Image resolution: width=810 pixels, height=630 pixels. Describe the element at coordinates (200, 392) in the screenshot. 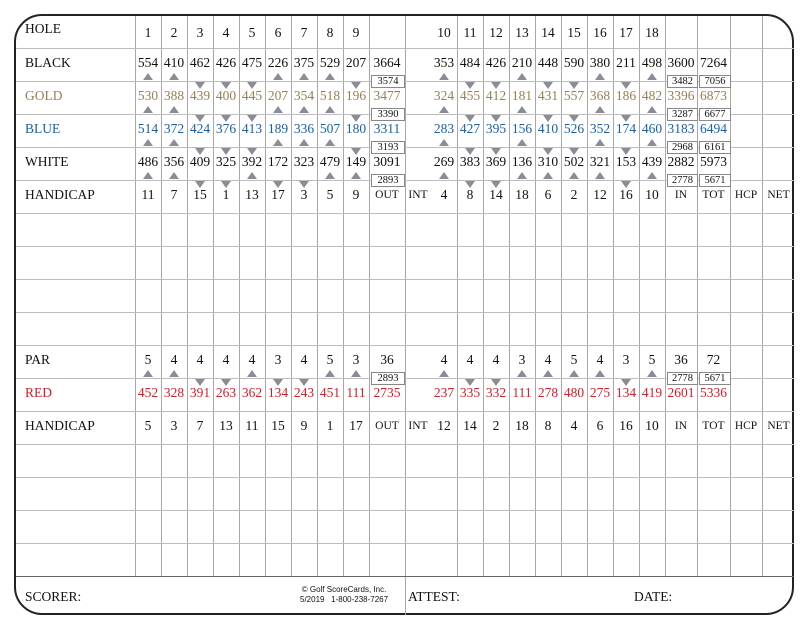

I see `tee-red-hole-3: 391` at that location.